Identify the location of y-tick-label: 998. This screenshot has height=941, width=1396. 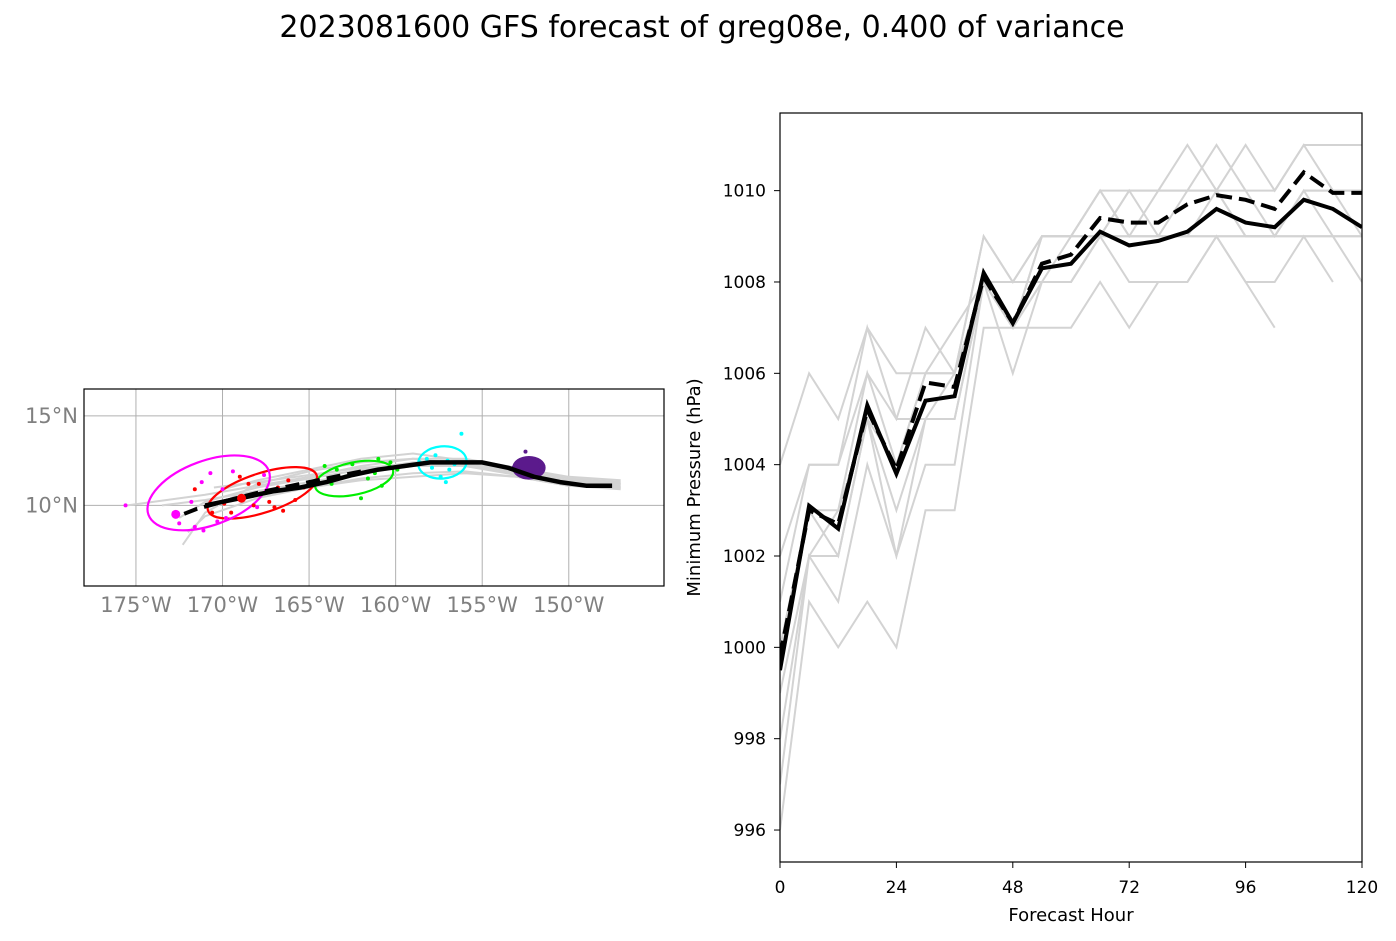
(750, 740).